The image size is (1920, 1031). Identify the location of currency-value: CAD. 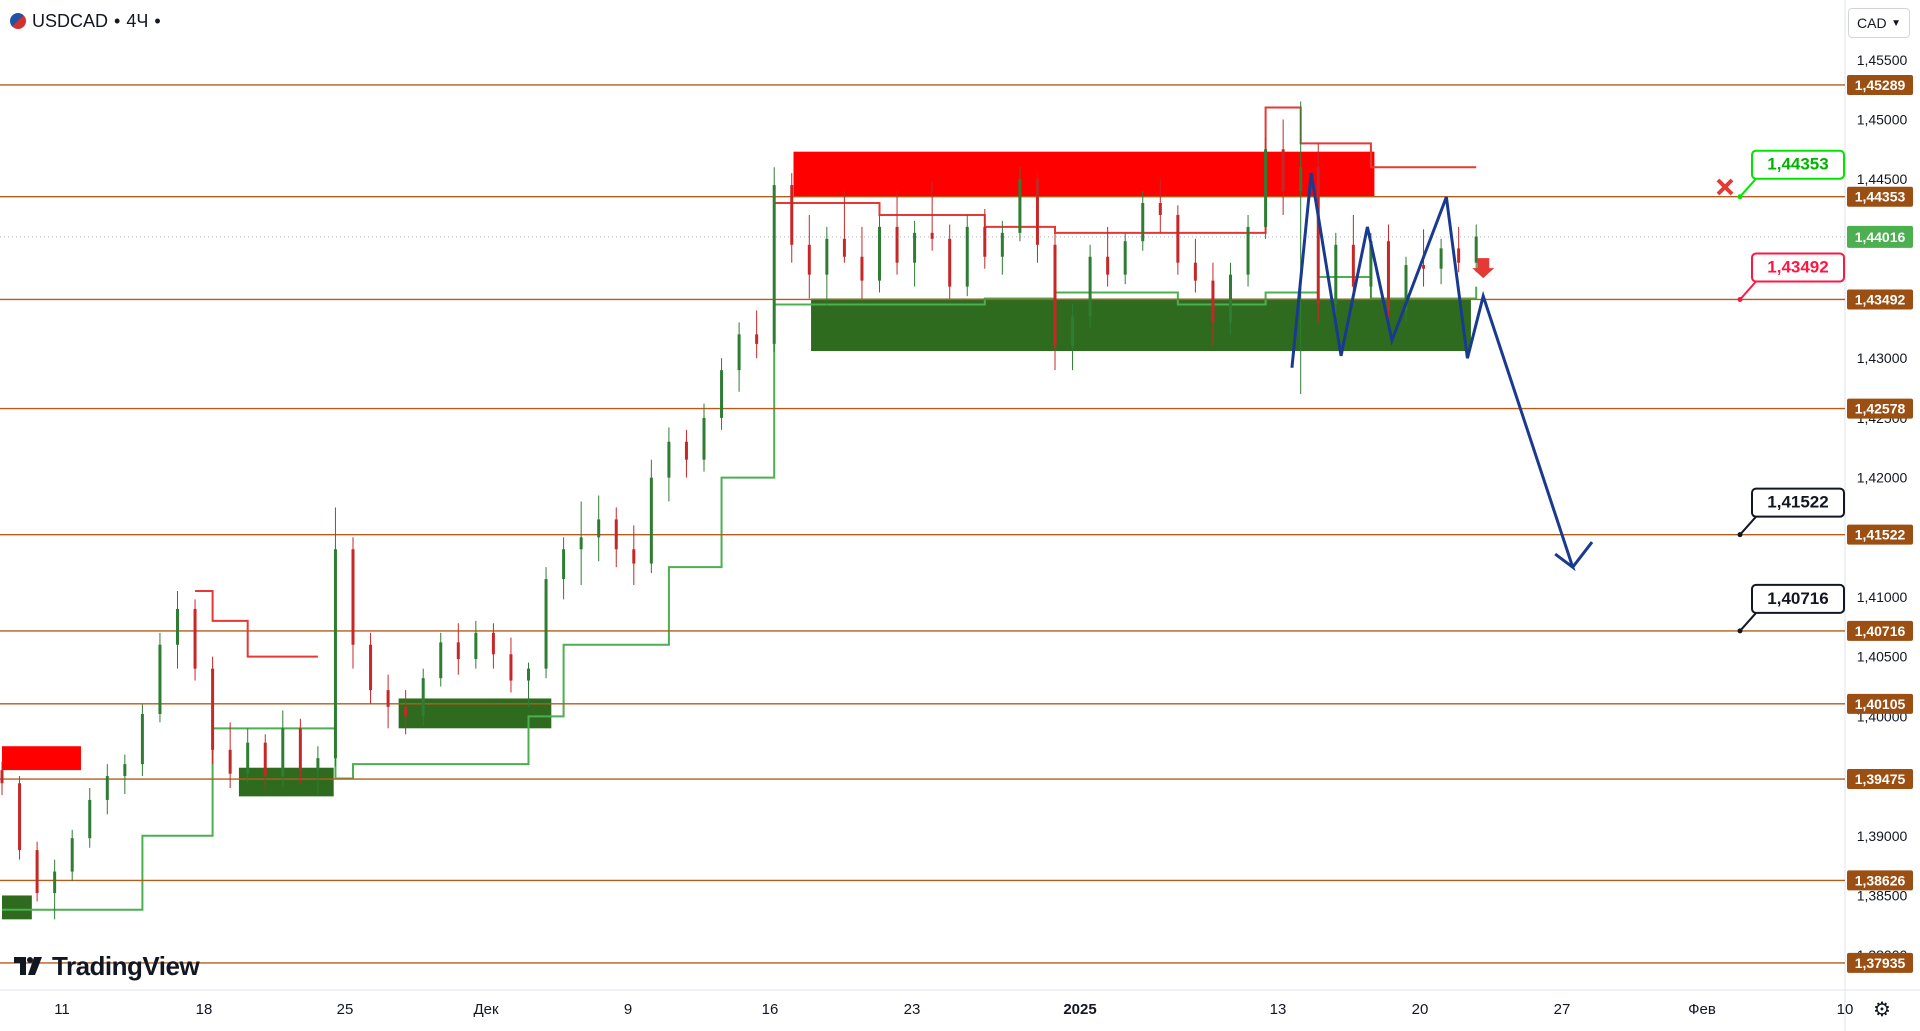
(1872, 23).